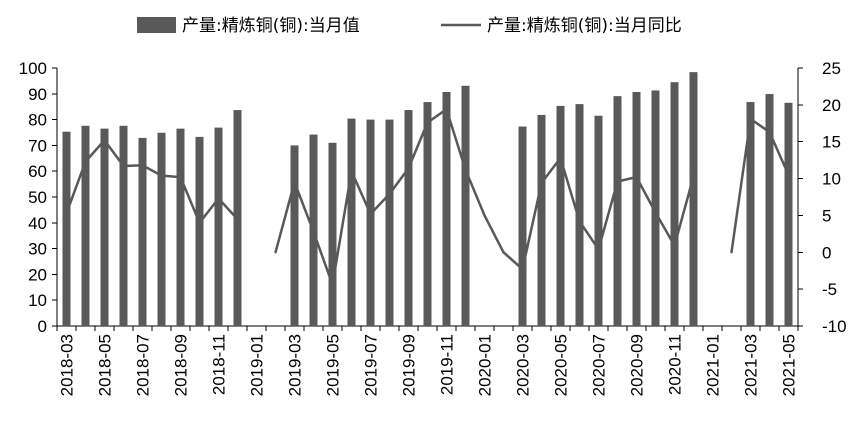 This screenshot has height=436, width=854. Describe the element at coordinates (33, 68) in the screenshot. I see `left-tick-label: 100` at that location.